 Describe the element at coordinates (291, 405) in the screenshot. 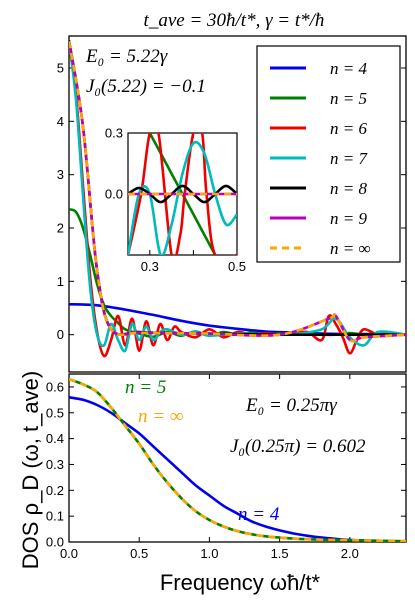

I see `bottom-annotation-e0: E₀ = 0.25πγ` at that location.